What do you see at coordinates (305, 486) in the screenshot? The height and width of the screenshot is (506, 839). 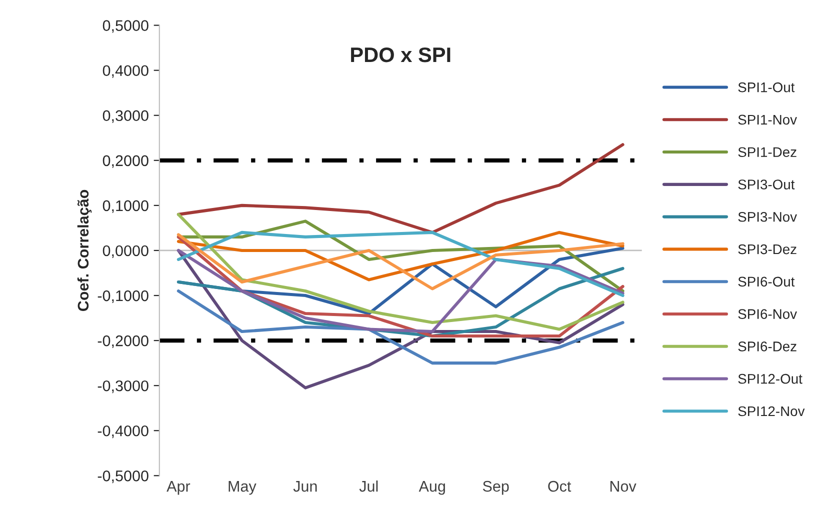 I see `x-tick-label: Jun` at bounding box center [305, 486].